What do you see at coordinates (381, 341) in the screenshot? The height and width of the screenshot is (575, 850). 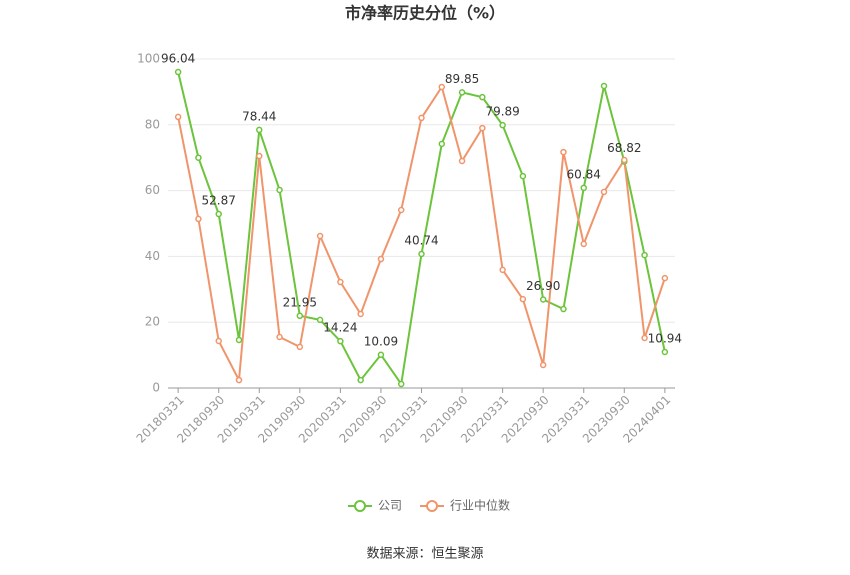 I see `data-label: 10.09` at bounding box center [381, 341].